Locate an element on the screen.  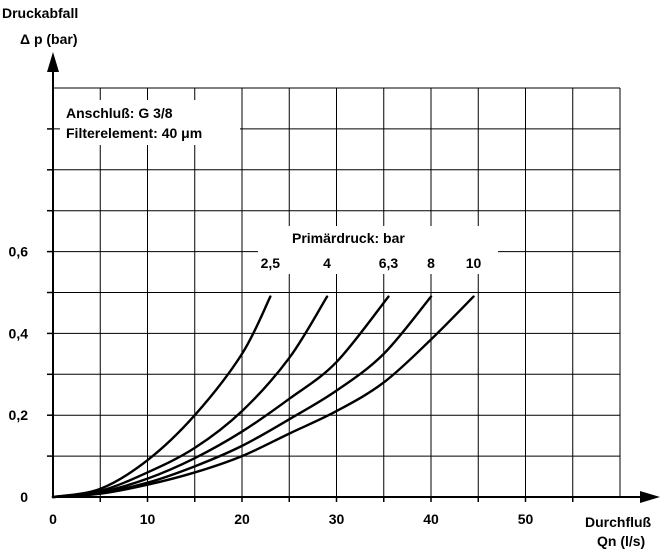
x-tick-label: 40 is located at coordinates (431, 519).